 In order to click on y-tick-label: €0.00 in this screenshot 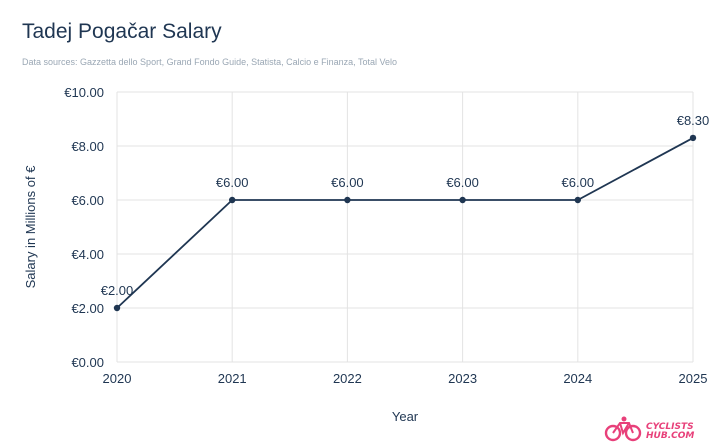, I will do `click(87, 362)`.